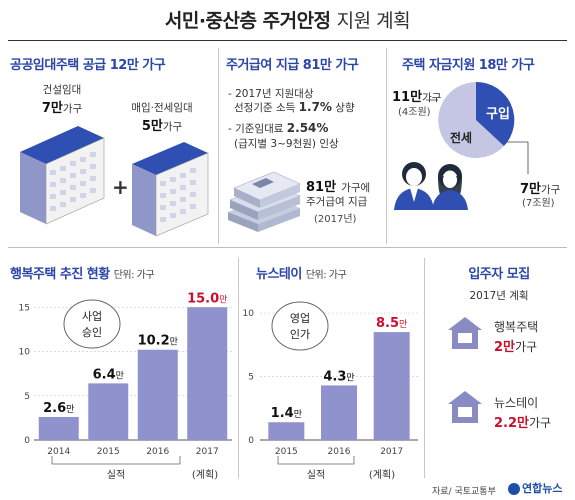  What do you see at coordinates (120, 187) in the screenshot?
I see `plus-sign: +` at bounding box center [120, 187].